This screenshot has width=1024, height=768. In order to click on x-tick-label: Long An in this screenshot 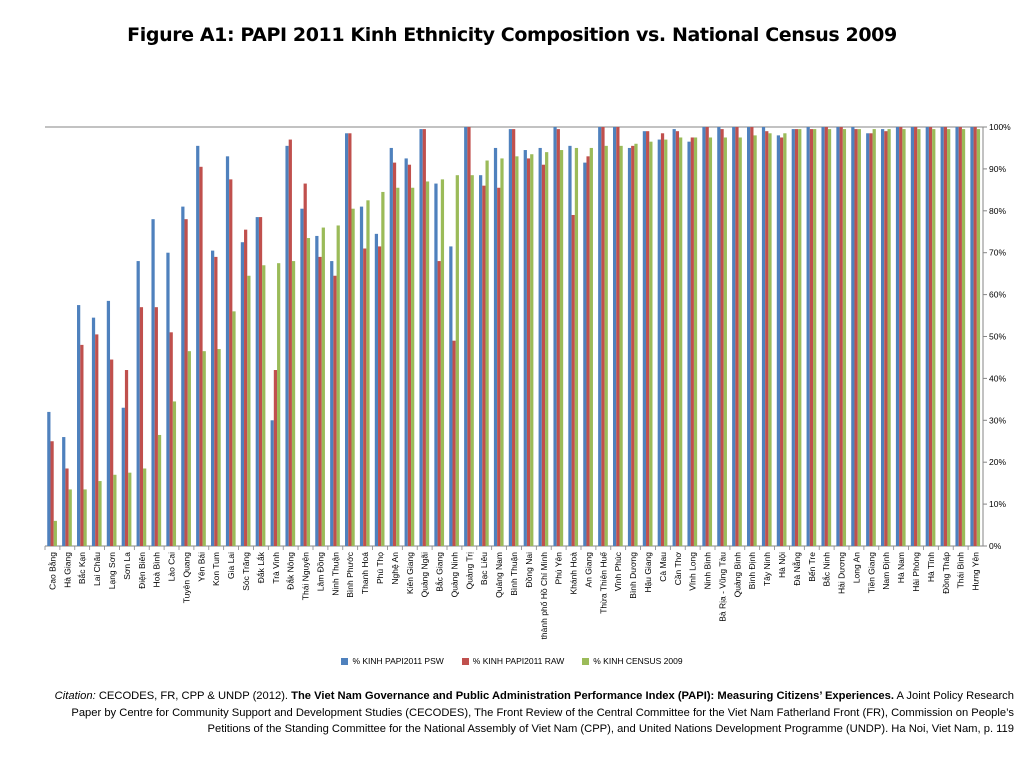, I will do `click(856, 567)`.